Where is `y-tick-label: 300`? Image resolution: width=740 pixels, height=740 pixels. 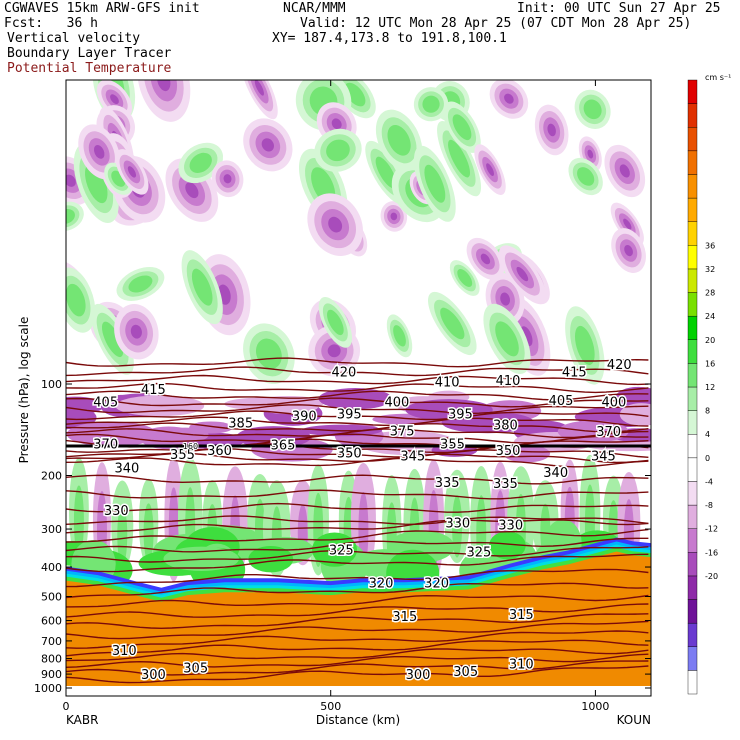
y-tick-label: 300 is located at coordinates (51, 529).